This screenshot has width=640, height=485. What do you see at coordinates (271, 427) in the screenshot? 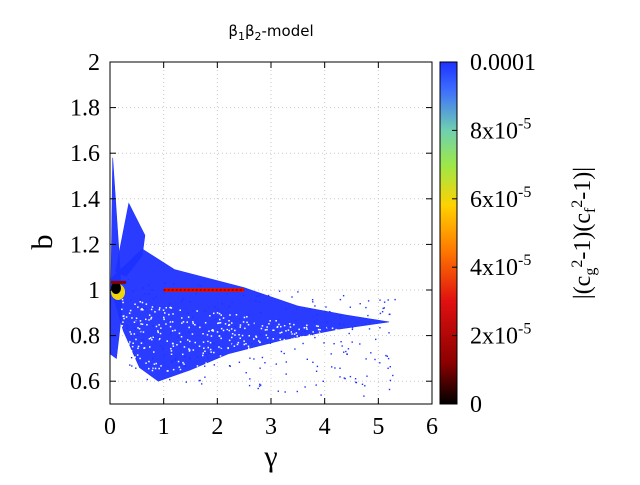
I see `x-tick-label: 3` at bounding box center [271, 427].